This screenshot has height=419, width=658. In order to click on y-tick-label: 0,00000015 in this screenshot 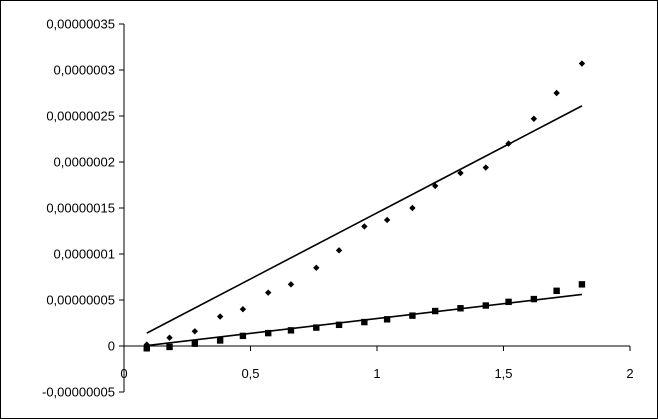, I will do `click(80, 208)`.